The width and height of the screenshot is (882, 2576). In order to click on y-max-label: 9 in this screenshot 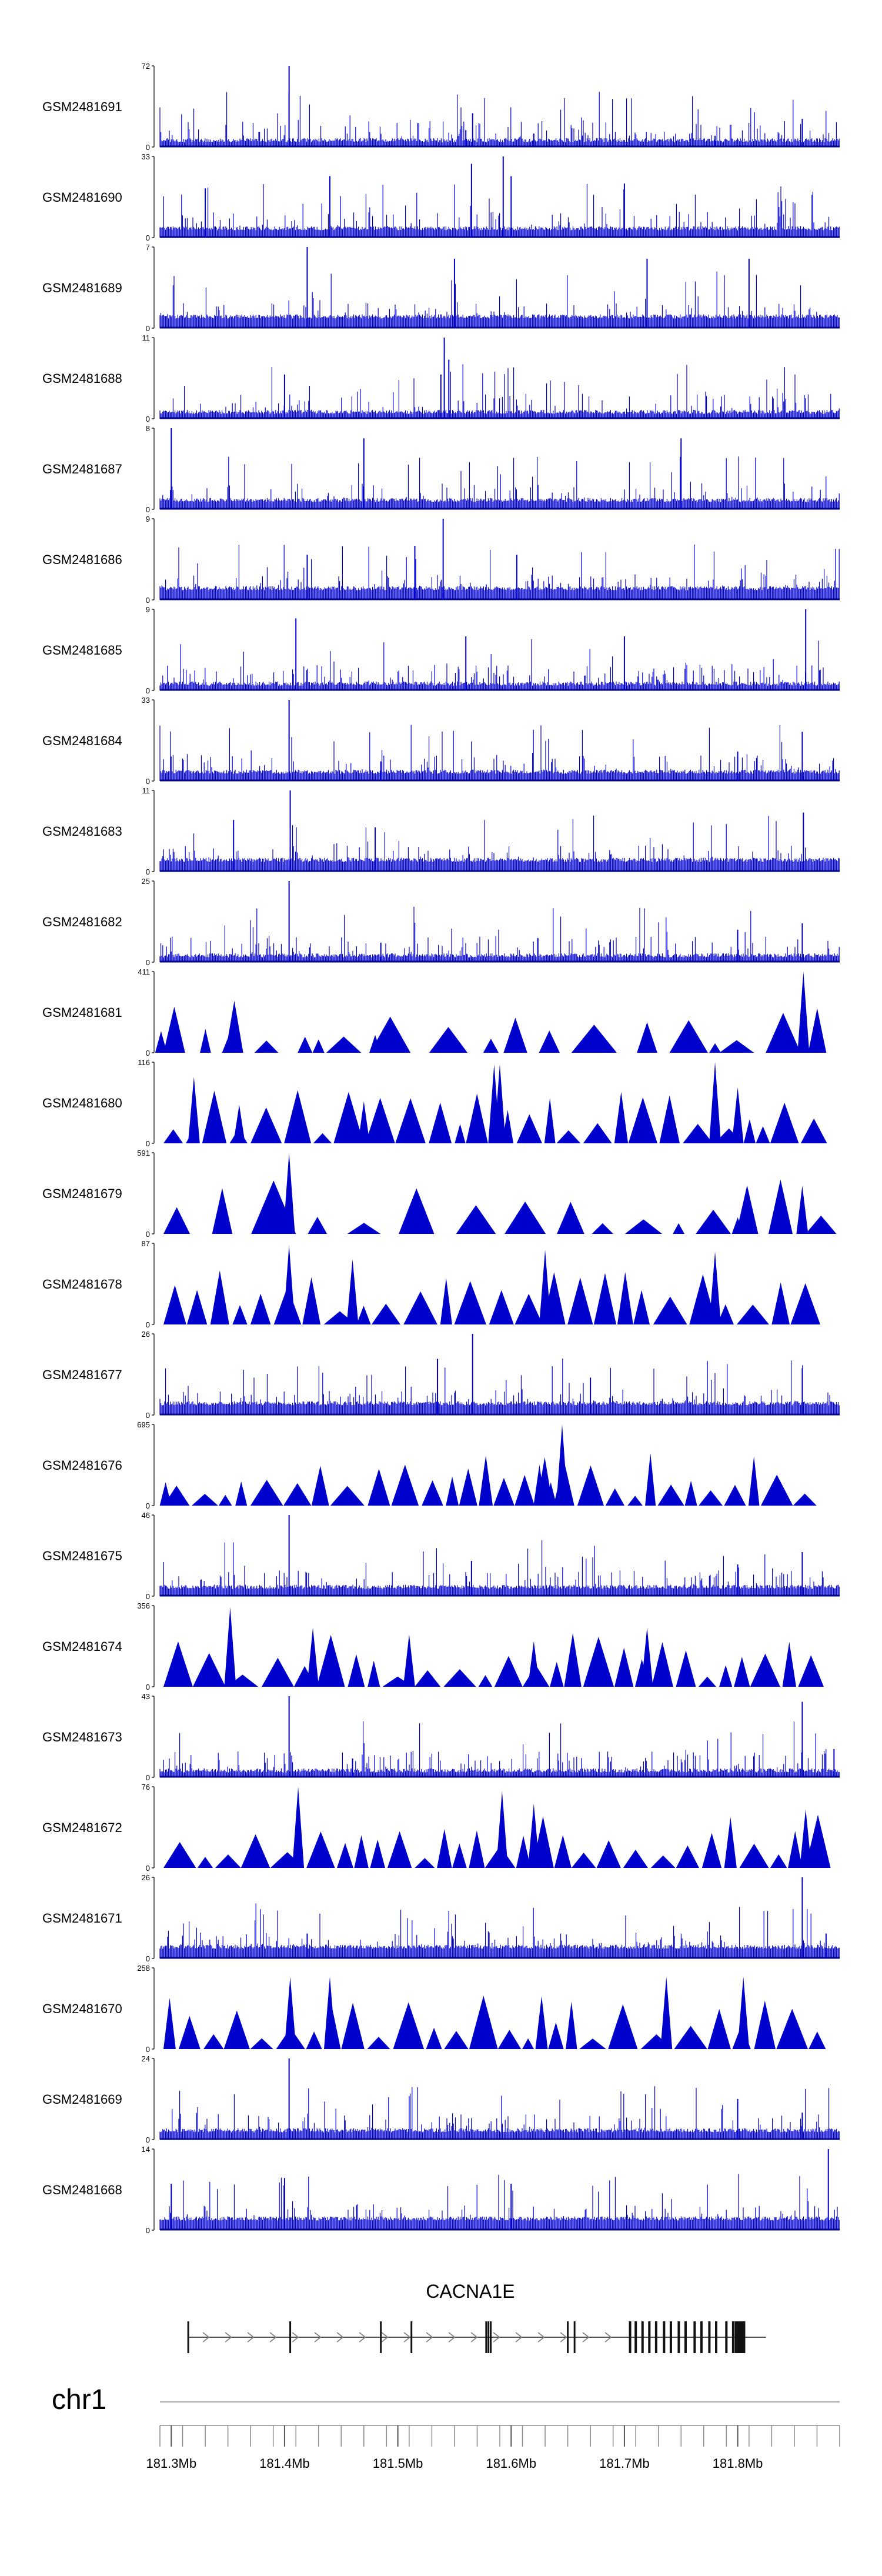, I will do `click(148, 609)`.